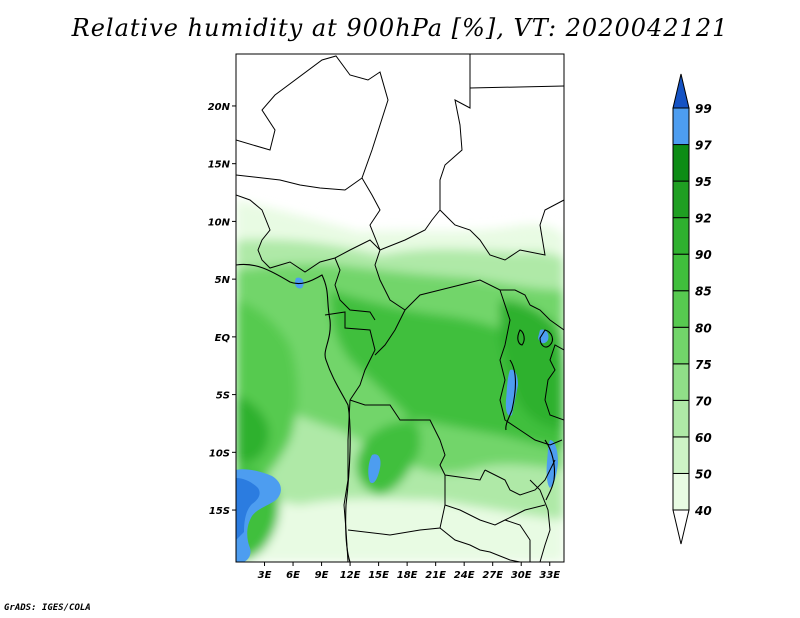  What do you see at coordinates (703, 219) in the screenshot?
I see `colorbar-label: 92` at bounding box center [703, 219].